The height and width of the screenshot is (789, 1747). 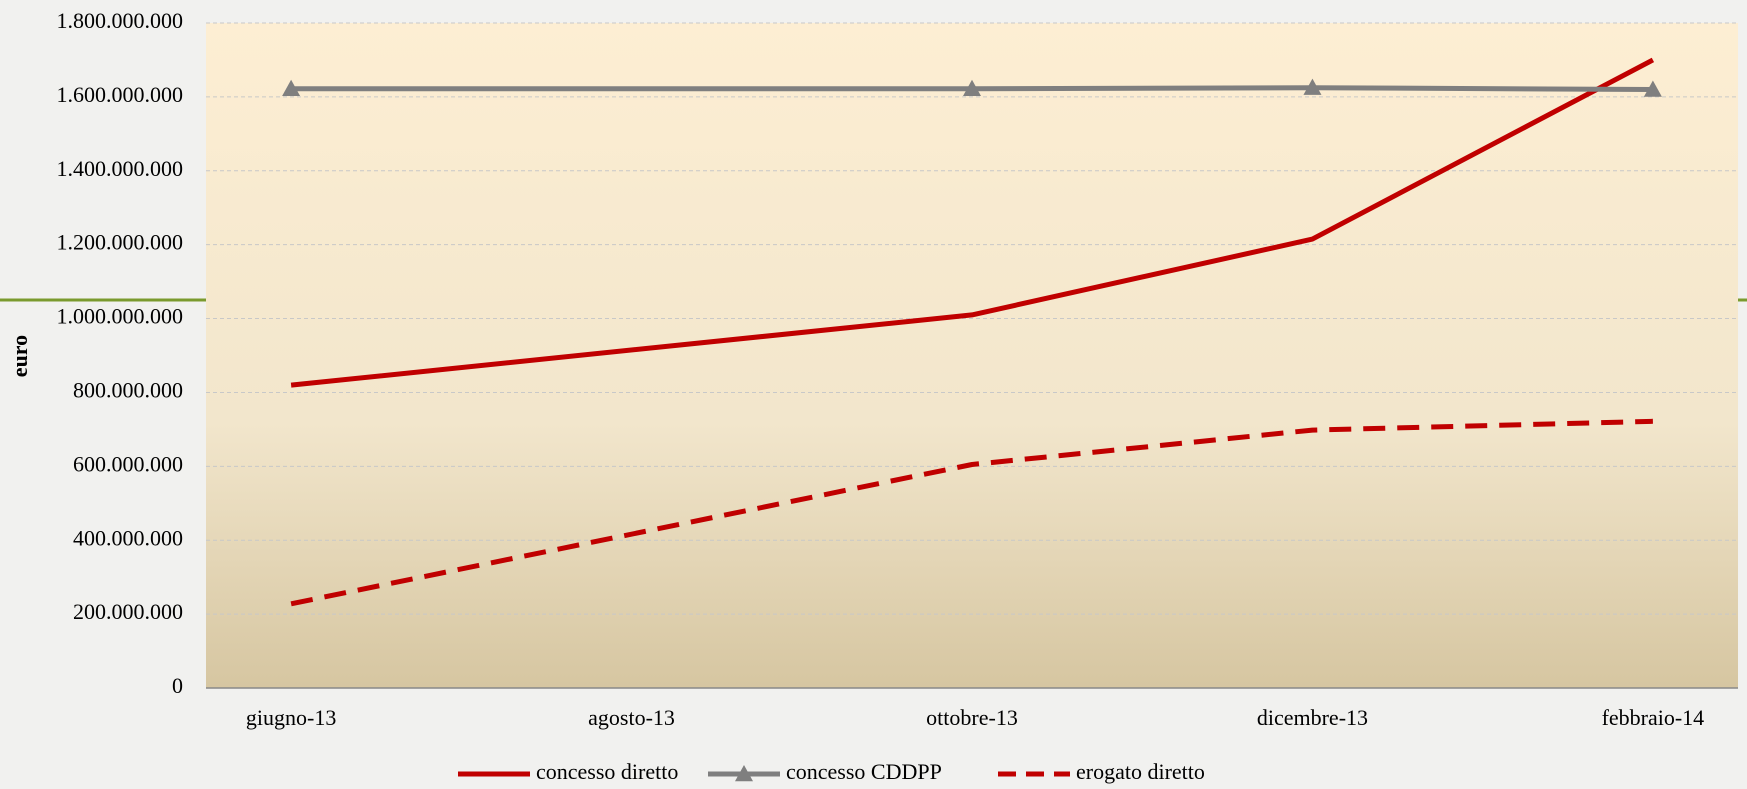 I want to click on x-tick-label: dicembre-13, so click(x=1312, y=717).